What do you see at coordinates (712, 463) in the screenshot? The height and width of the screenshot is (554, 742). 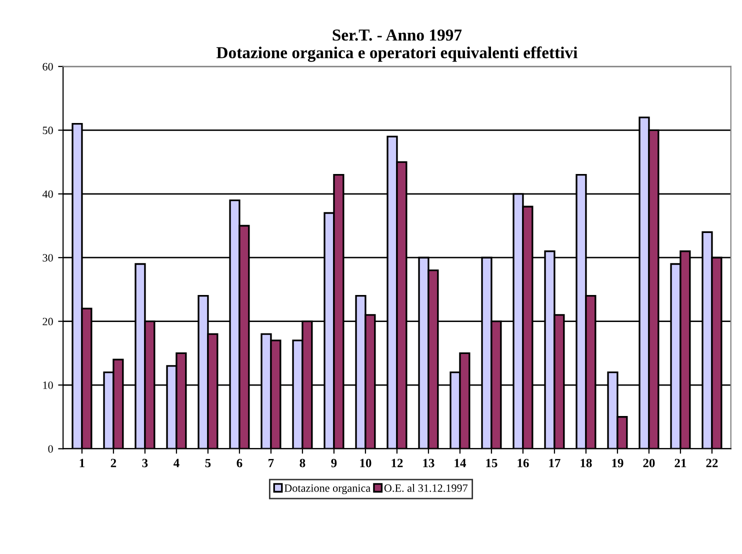 I see `x-tick-label: 22` at bounding box center [712, 463].